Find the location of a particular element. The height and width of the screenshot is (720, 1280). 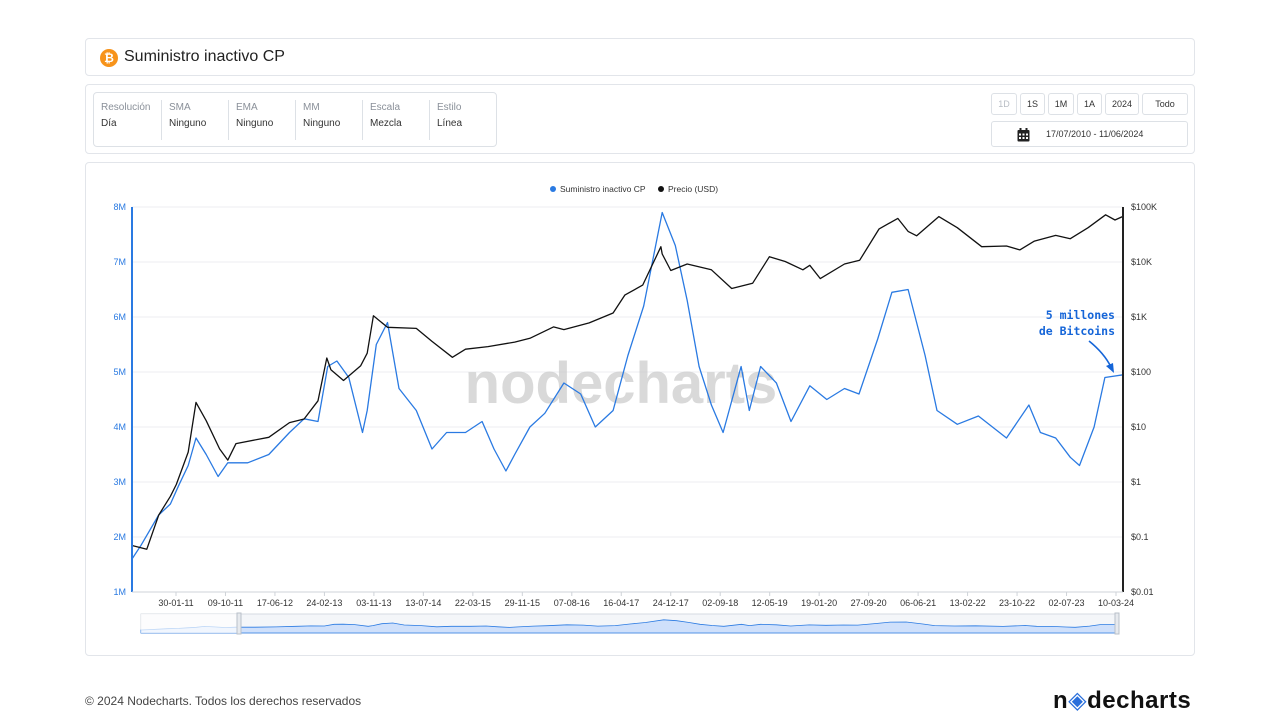

x-tick-label: 17-06-12 is located at coordinates (275, 603).